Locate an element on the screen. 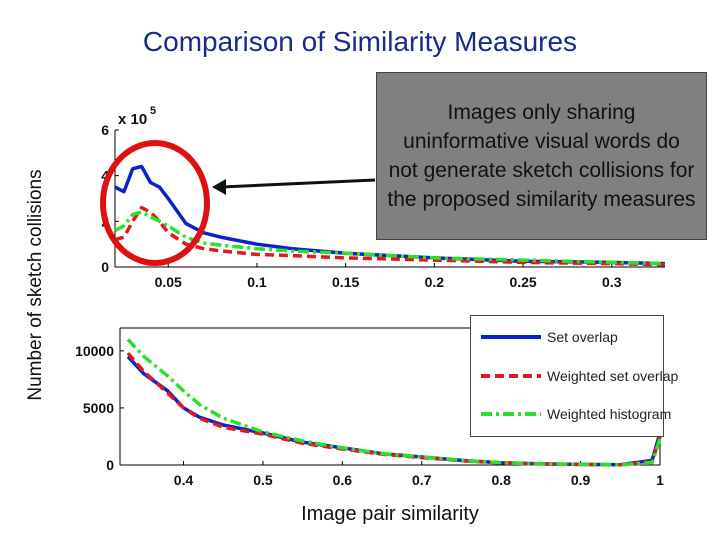 This screenshot has width=720, height=540. x-tick-label: 0.2 is located at coordinates (435, 282).